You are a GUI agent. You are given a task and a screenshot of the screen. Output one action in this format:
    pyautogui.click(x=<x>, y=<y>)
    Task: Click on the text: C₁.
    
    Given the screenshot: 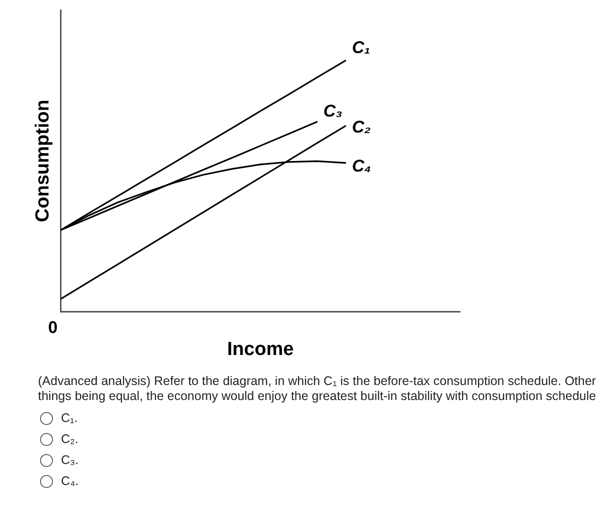 What is the action you would take?
    pyautogui.click(x=69, y=418)
    